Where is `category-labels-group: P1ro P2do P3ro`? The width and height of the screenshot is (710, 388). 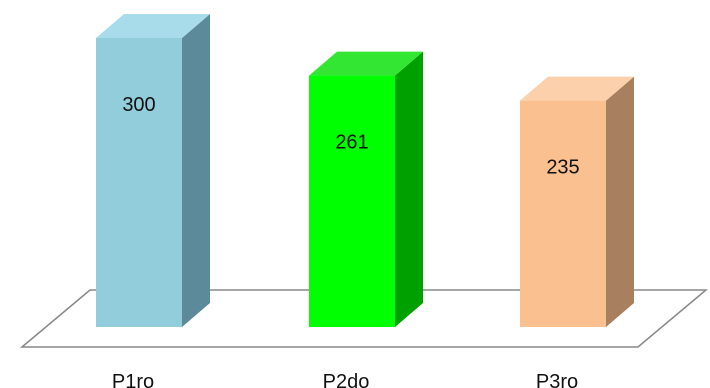
category-labels-group: P1ro P2do P3ro is located at coordinates (345, 379).